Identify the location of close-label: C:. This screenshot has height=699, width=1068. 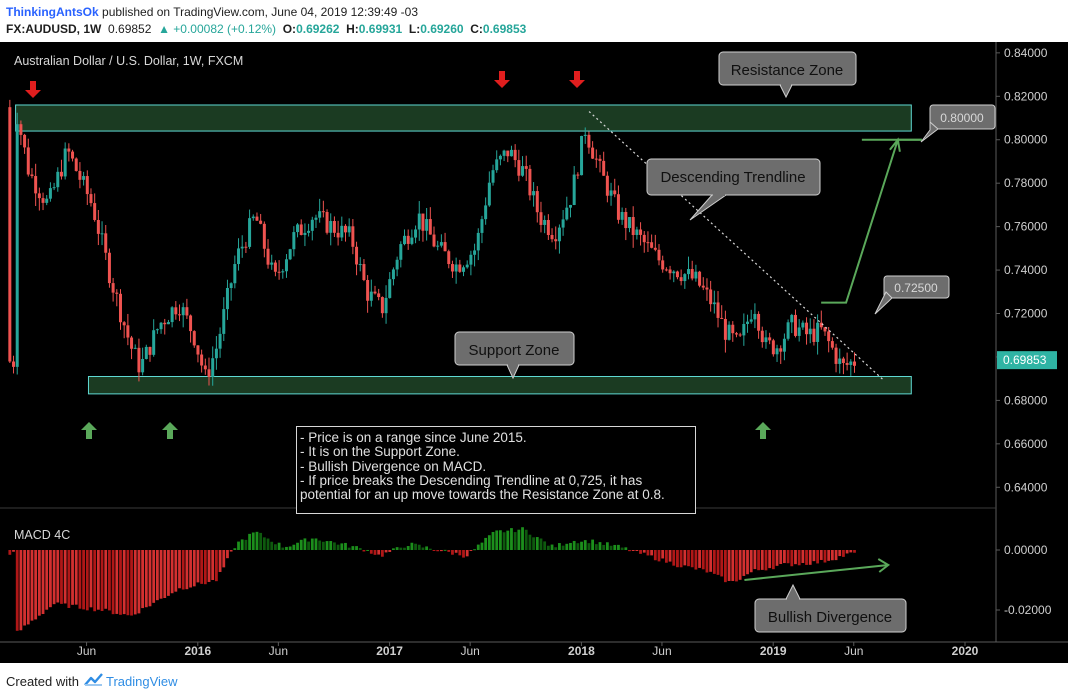
(476, 29).